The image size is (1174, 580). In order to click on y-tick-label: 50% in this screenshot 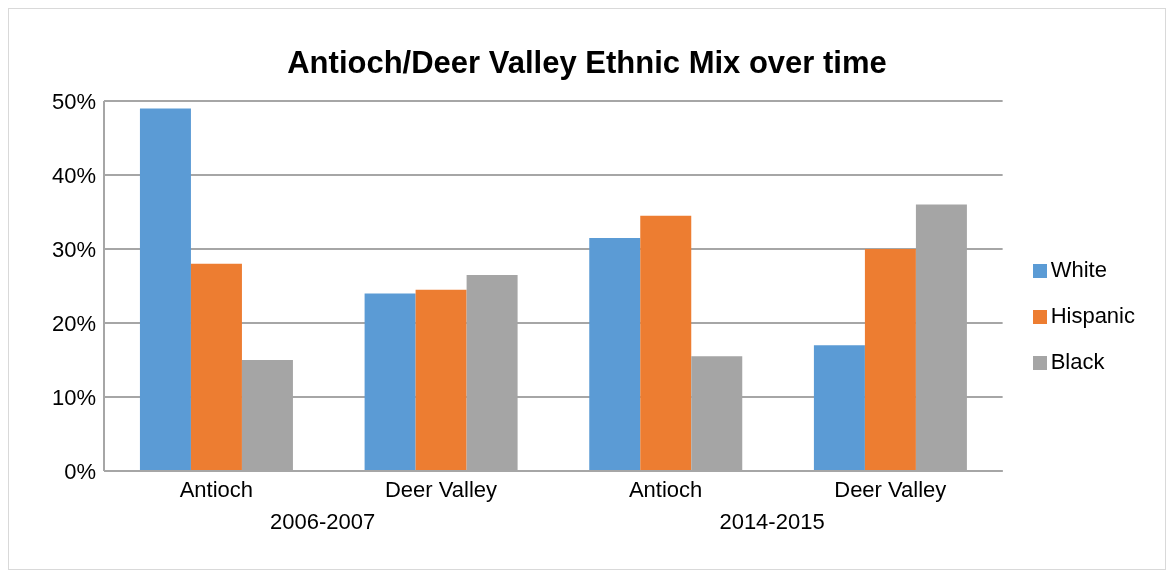, I will do `click(73, 101)`.